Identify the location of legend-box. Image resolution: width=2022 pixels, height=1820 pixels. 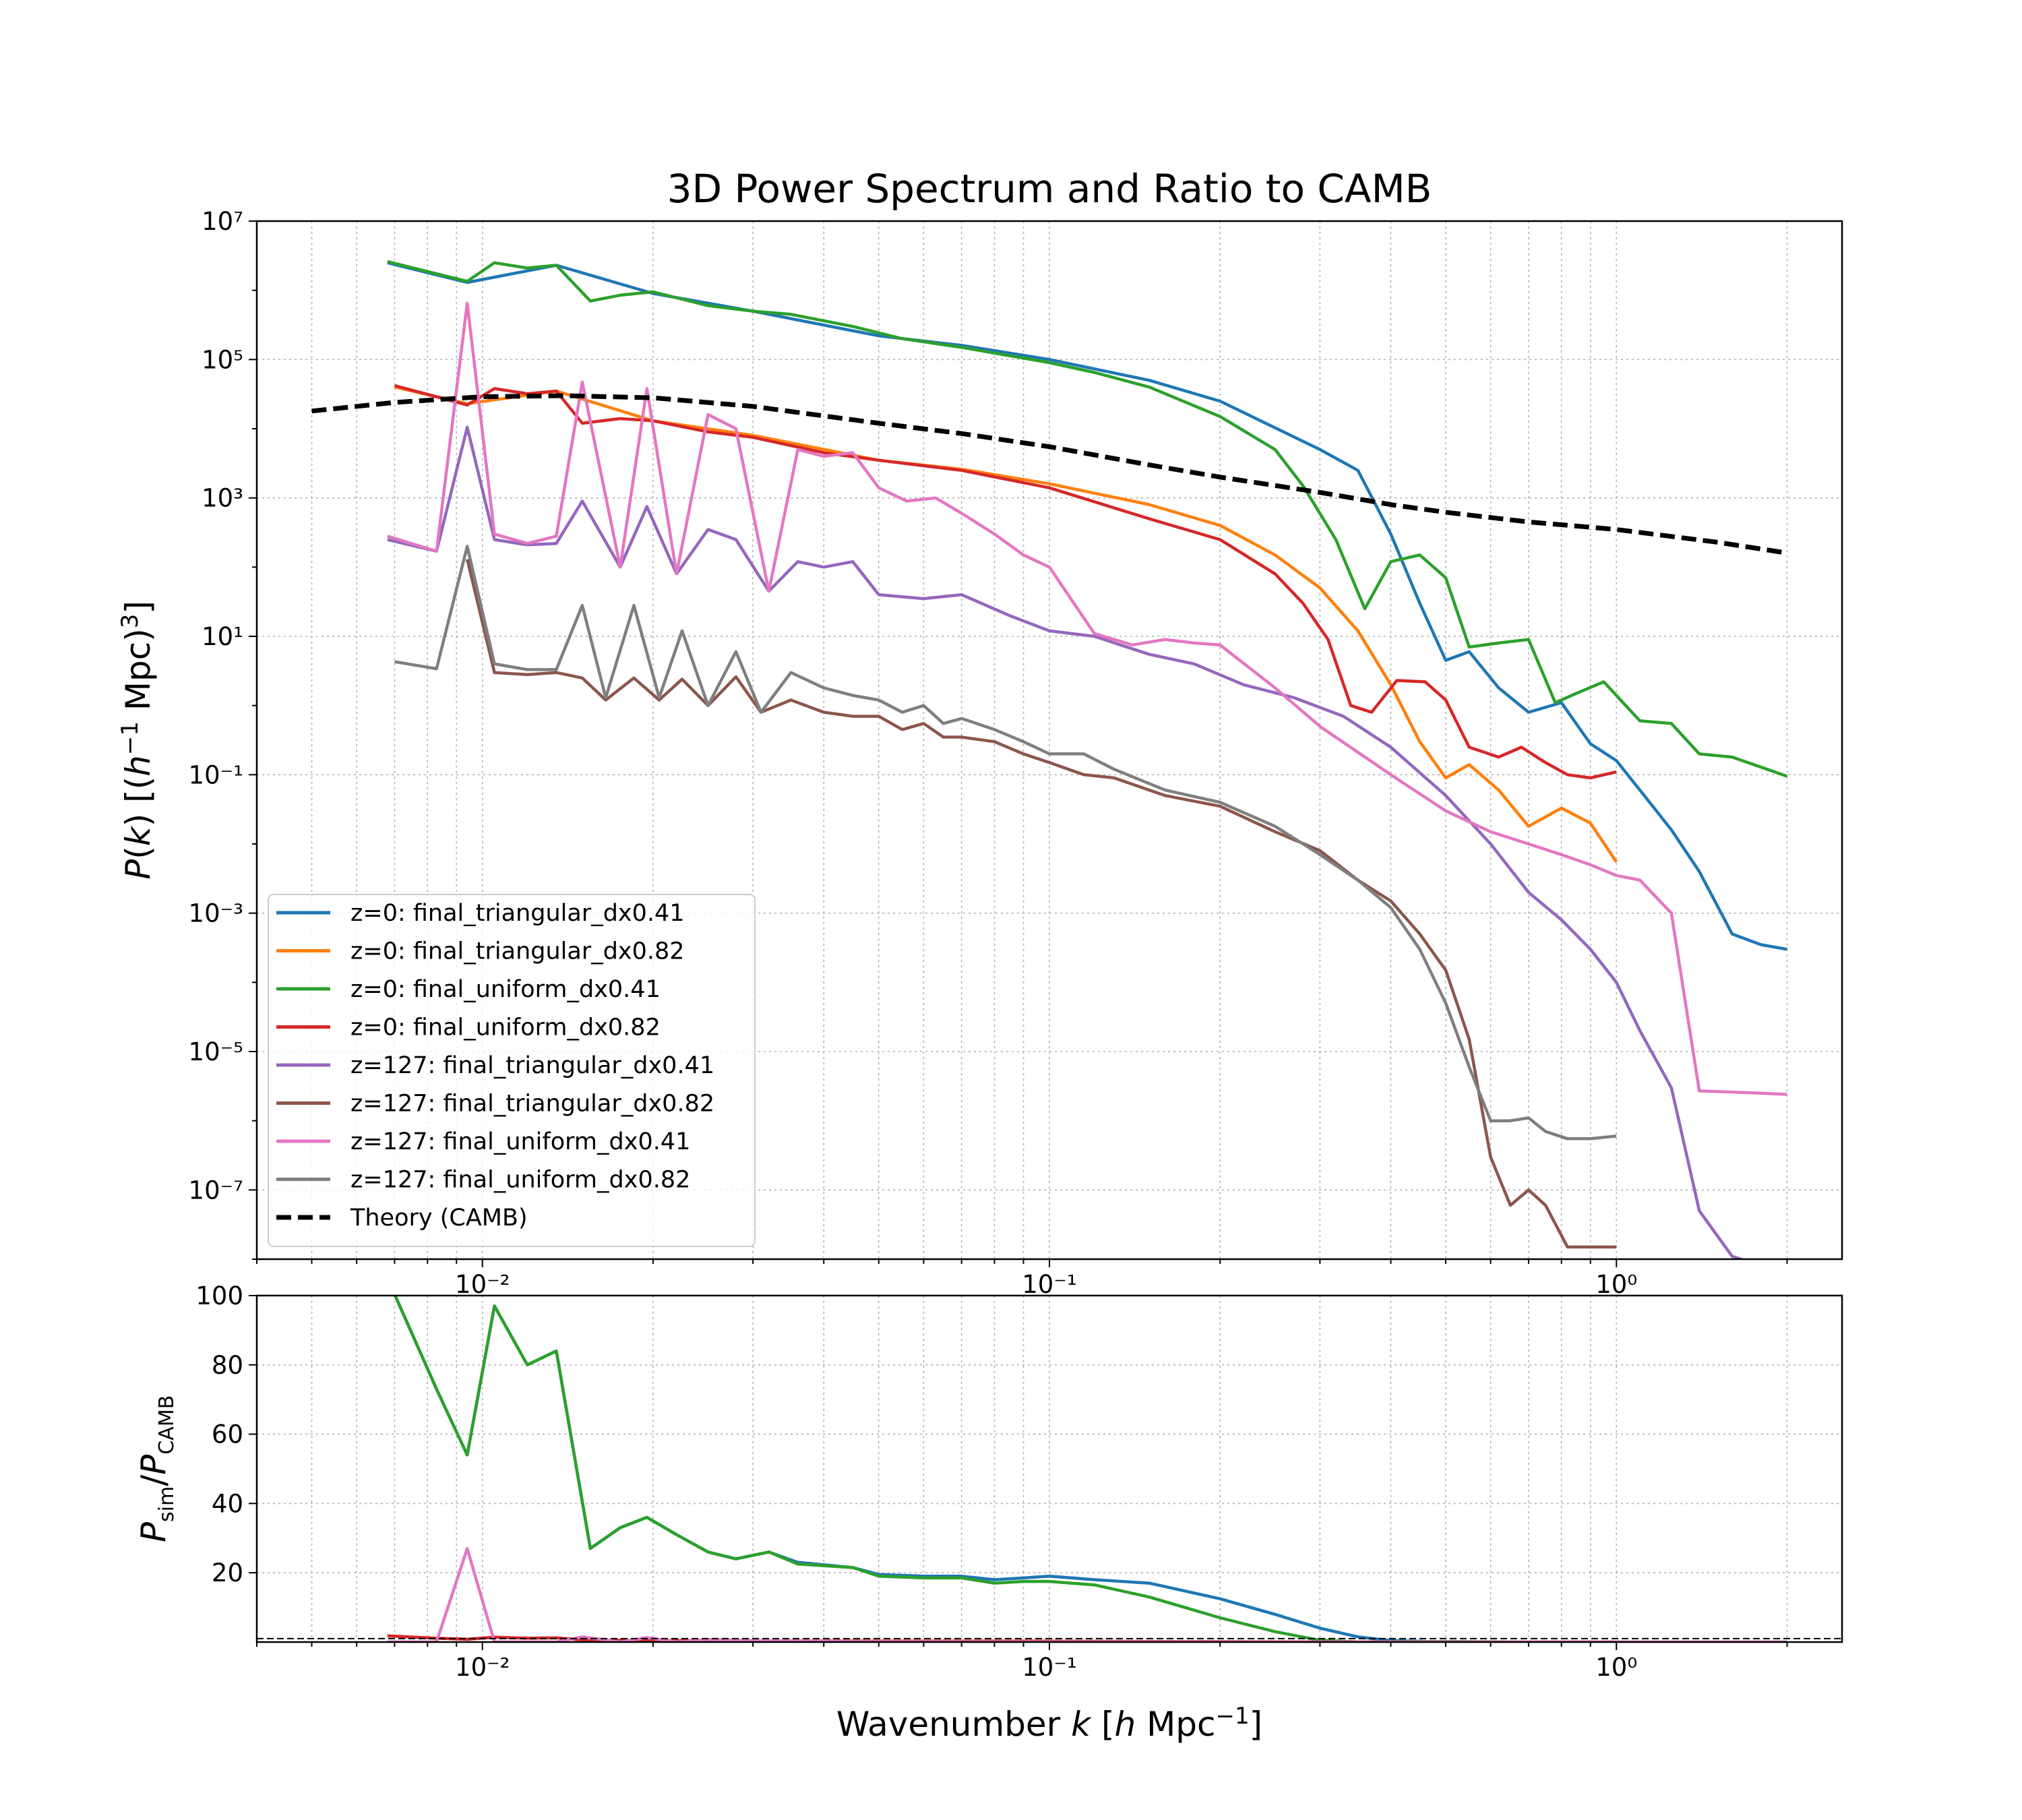
(512, 1070).